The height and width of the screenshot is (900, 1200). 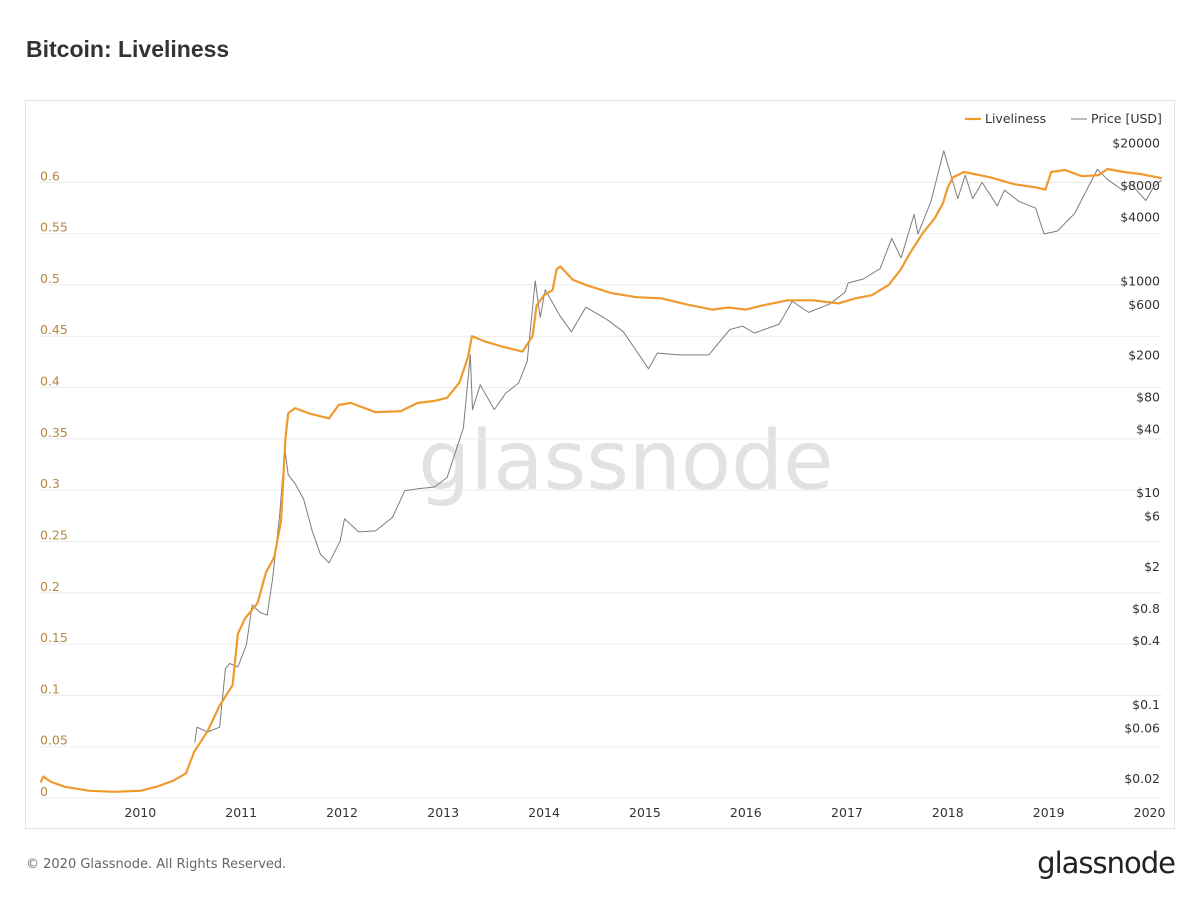 I want to click on y-left-tick-label: 0.4, so click(x=50, y=381).